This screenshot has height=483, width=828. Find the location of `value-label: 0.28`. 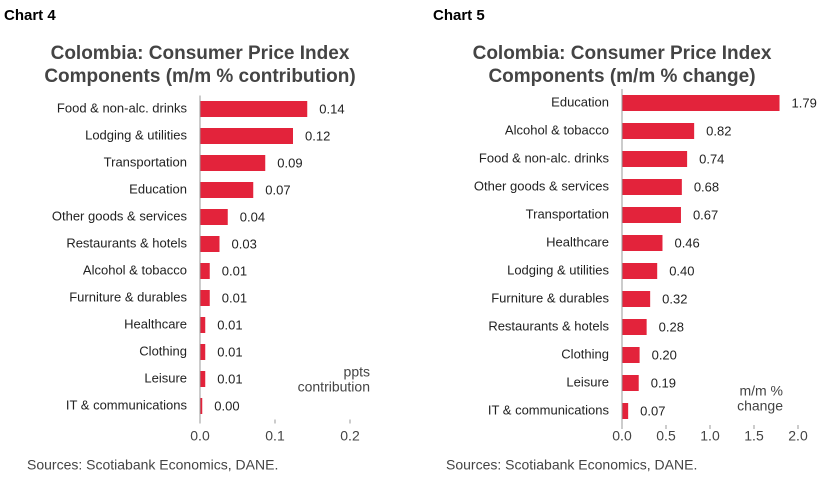

value-label: 0.28 is located at coordinates (671, 326).